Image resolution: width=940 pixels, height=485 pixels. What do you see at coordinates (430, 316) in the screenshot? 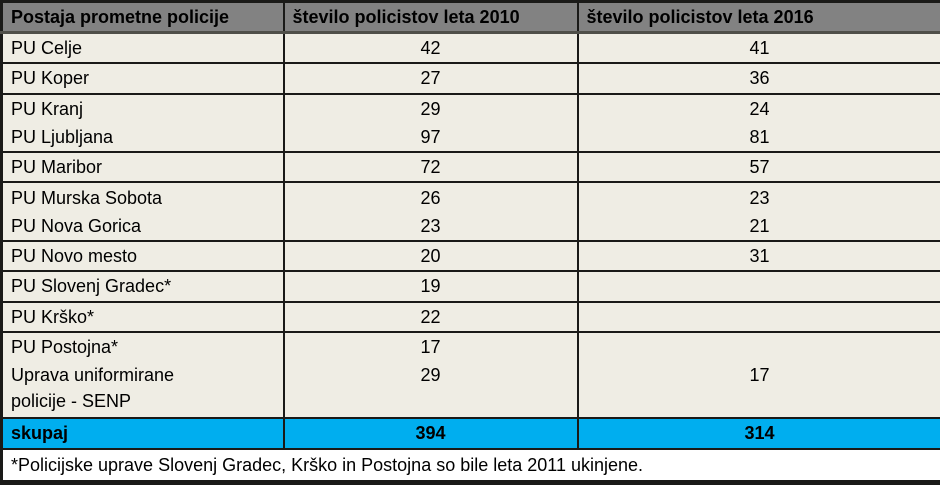
I see `value-2010-cell: 22` at bounding box center [430, 316].